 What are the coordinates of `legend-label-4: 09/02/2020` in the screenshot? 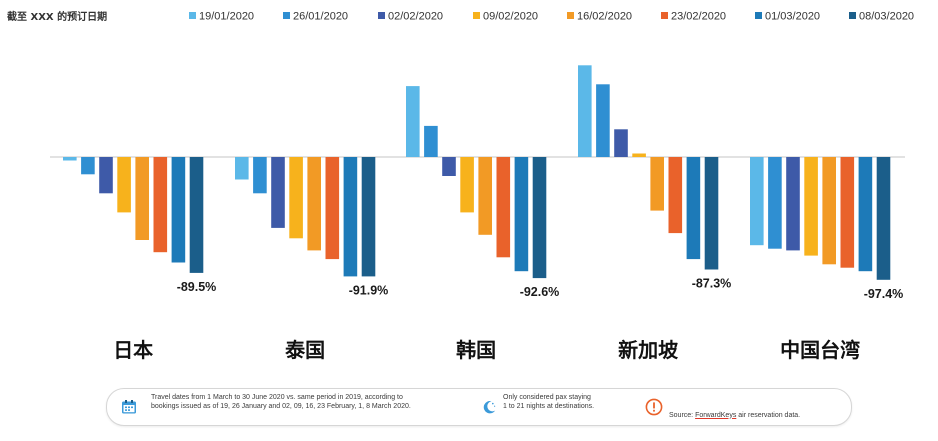 It's located at (510, 17).